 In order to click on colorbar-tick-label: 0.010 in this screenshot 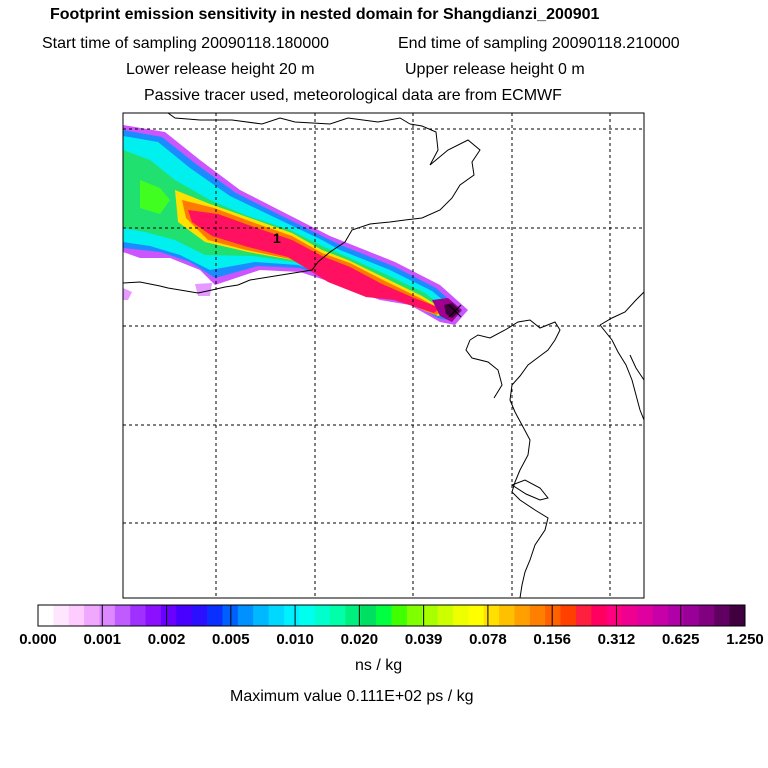, I will do `click(295, 639)`.